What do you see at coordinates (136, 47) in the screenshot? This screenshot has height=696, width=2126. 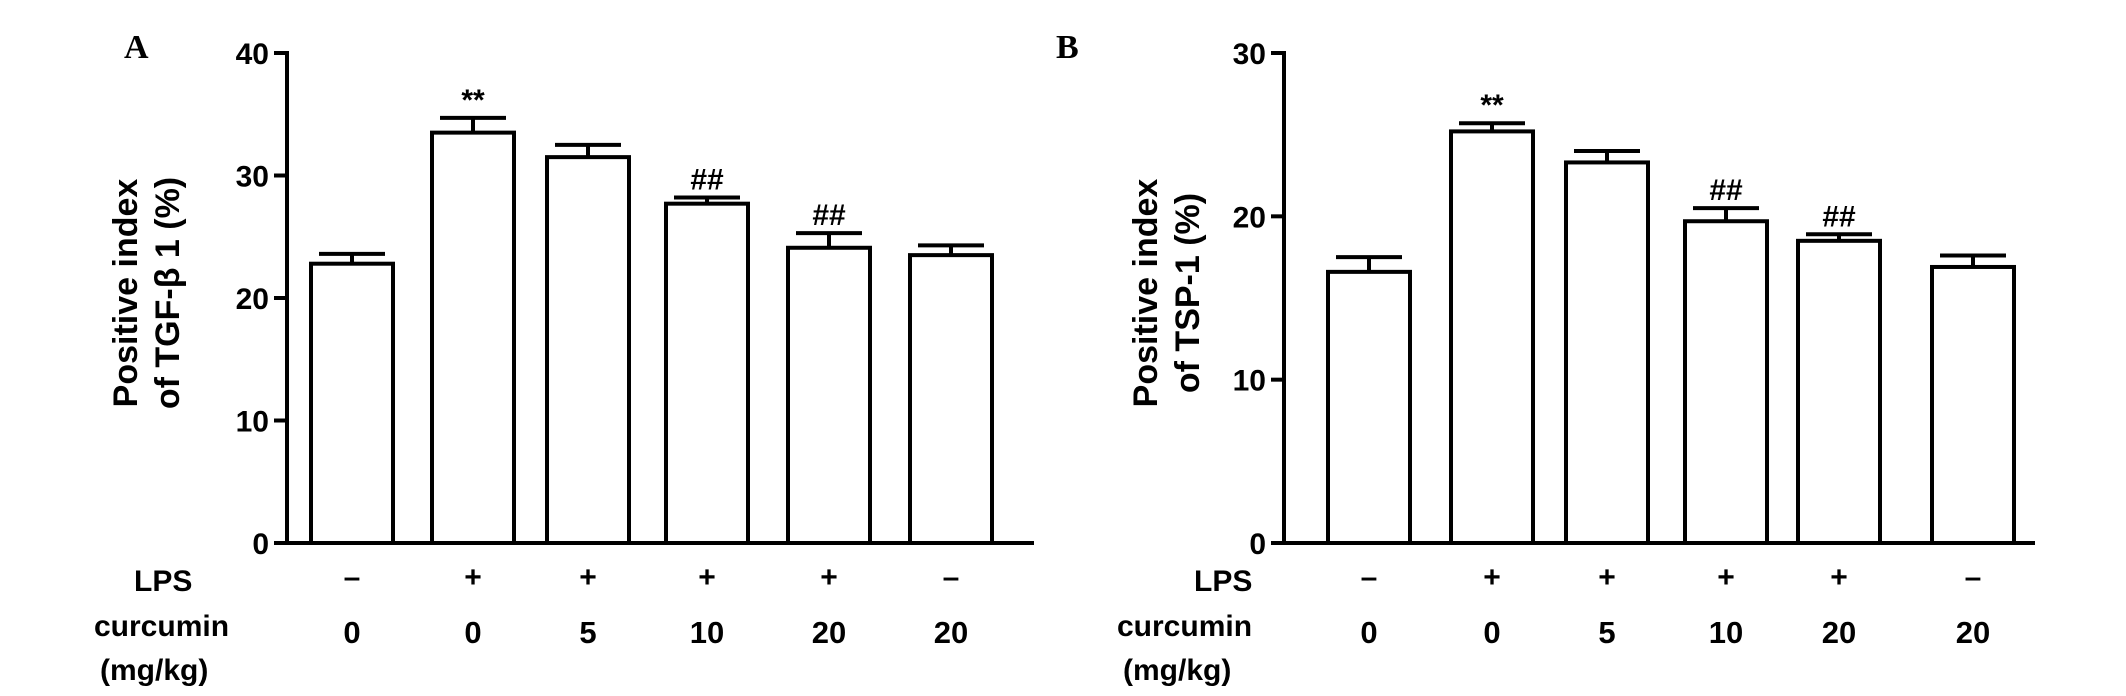 I see `panel-a-letter: A` at bounding box center [136, 47].